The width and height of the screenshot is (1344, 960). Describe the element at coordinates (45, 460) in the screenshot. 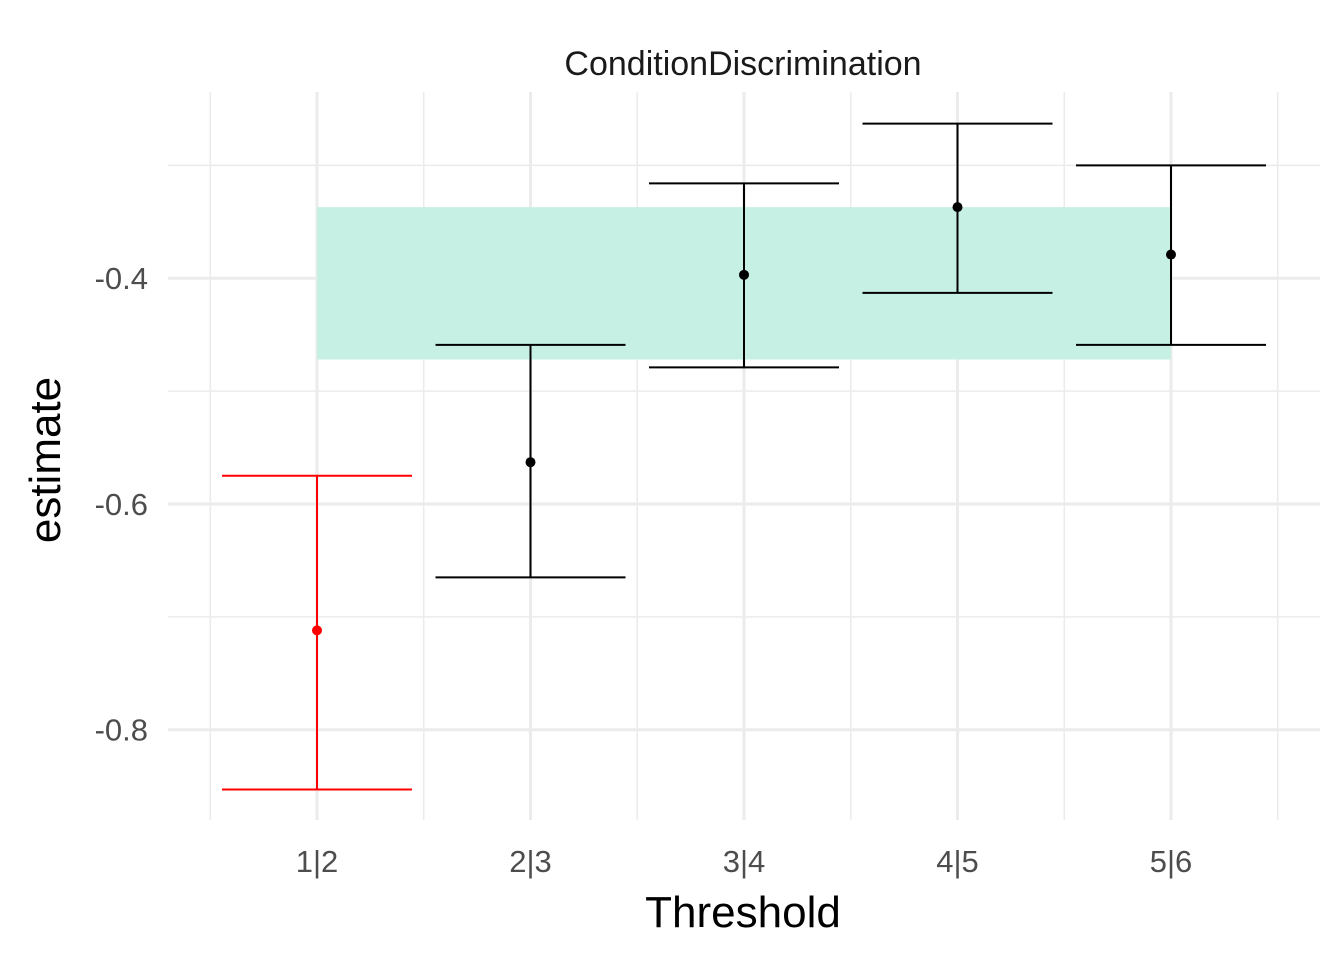

I see `y-axis-title: estimate` at that location.